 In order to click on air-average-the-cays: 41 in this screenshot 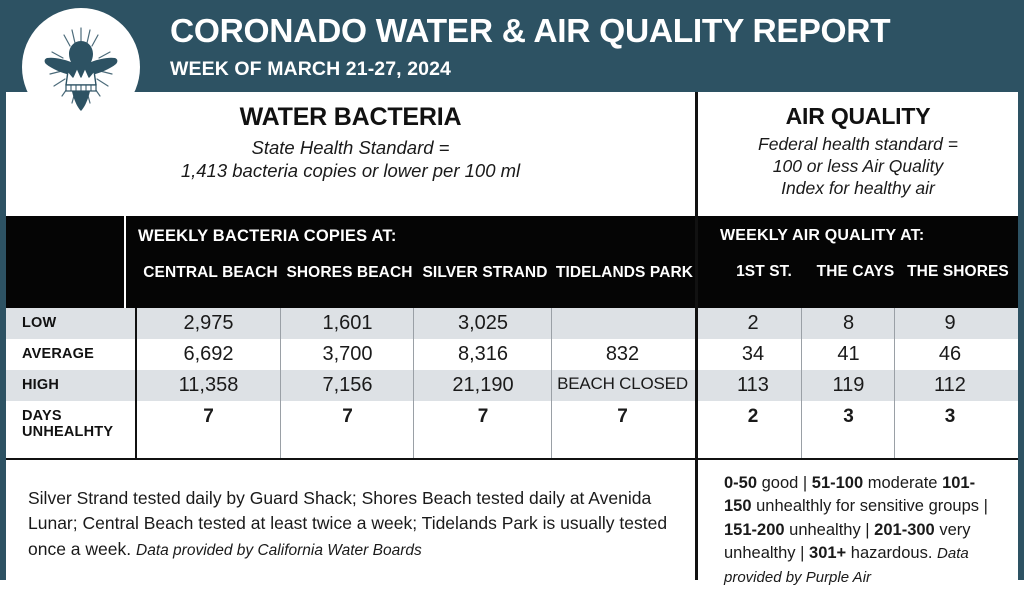, I will do `click(848, 354)`.